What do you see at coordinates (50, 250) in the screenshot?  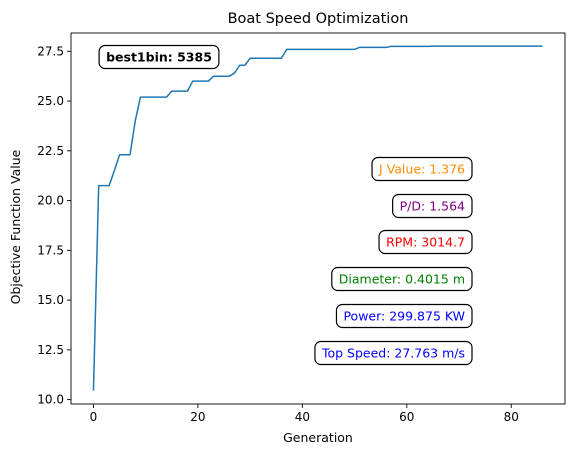 I see `y-tick-label: 17.5` at bounding box center [50, 250].